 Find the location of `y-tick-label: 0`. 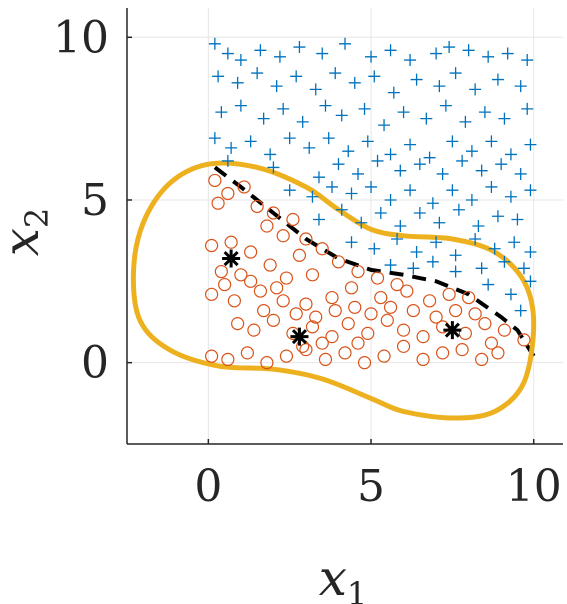

y-tick-label: 0 is located at coordinates (95, 363).